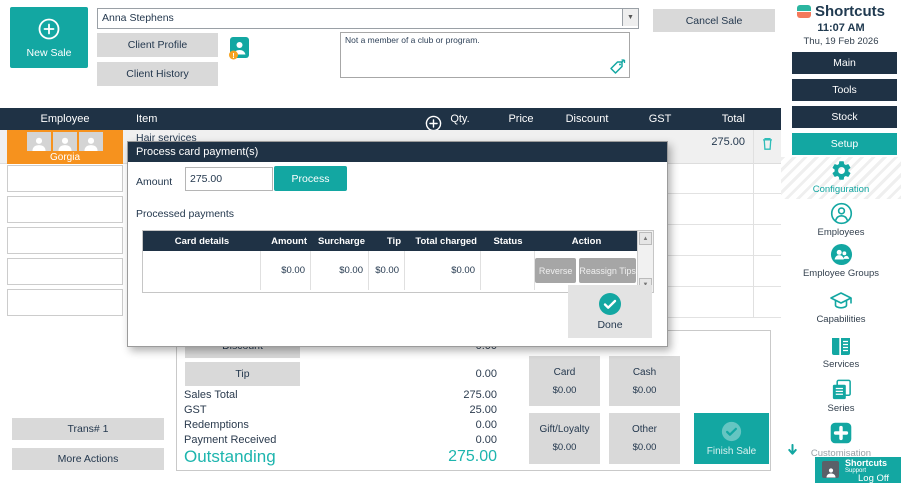  I want to click on processed-payments-label: Processed payments, so click(185, 214).